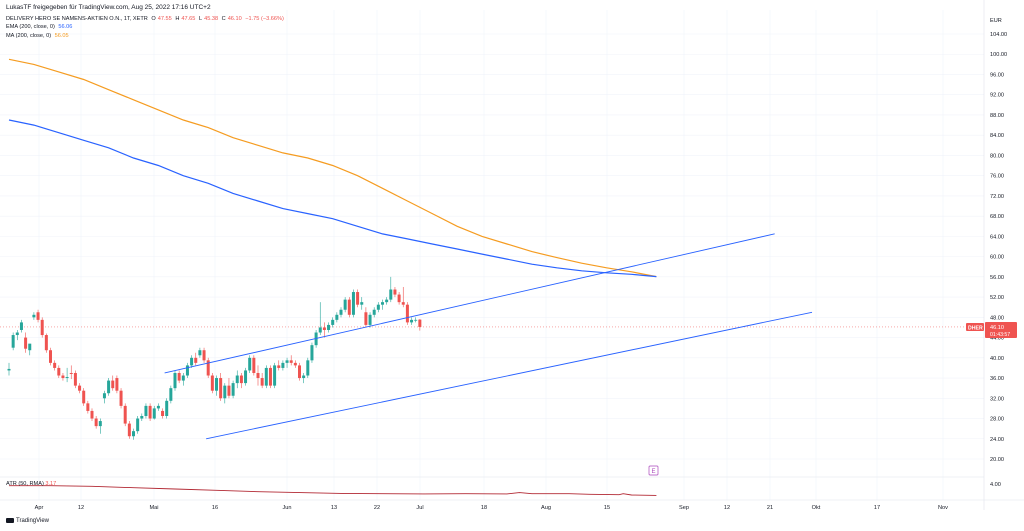 This screenshot has width=1024, height=531. Describe the element at coordinates (509, 375) in the screenshot. I see `lower-trendline` at that location.